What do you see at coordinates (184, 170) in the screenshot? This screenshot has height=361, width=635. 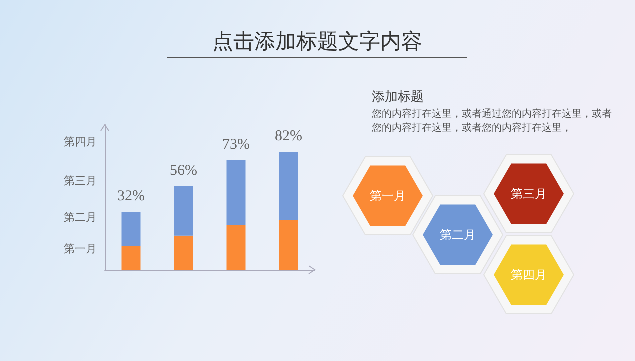 I see `annotation: 56%` at bounding box center [184, 170].